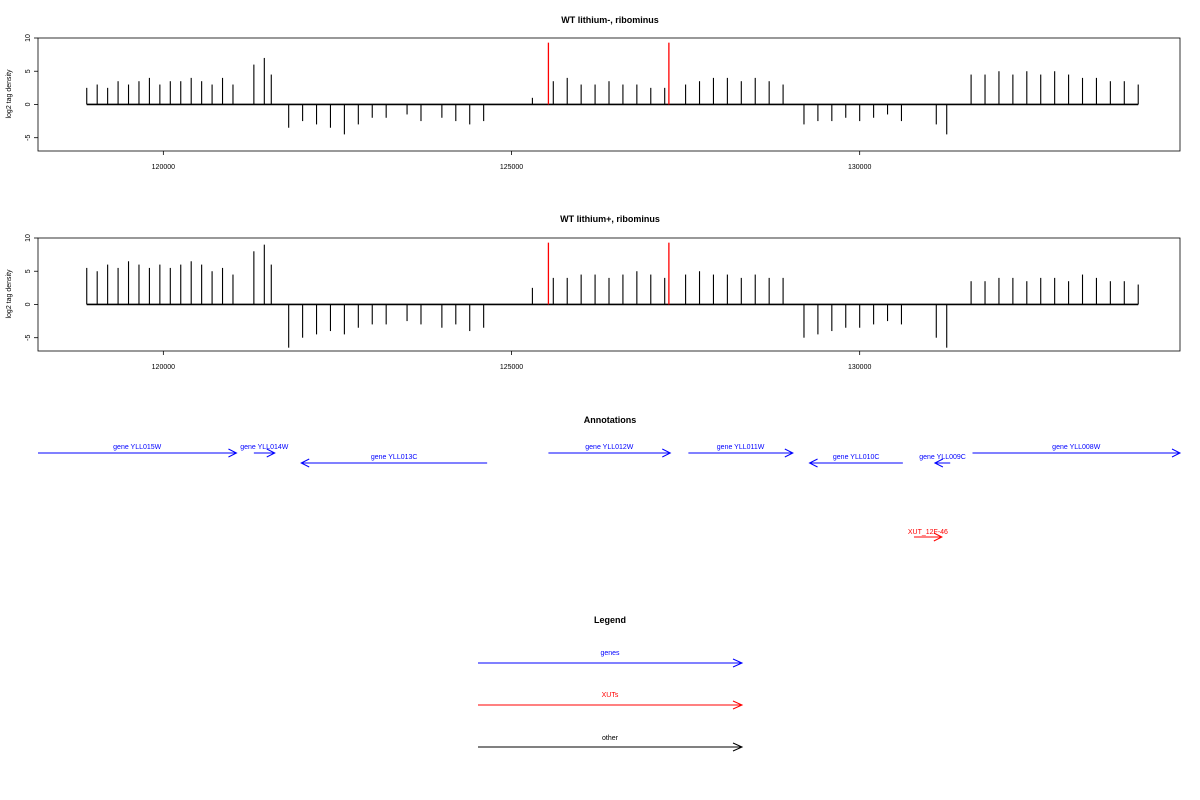  What do you see at coordinates (856, 457) in the screenshot?
I see `gene-label: gene YLL010C` at bounding box center [856, 457].